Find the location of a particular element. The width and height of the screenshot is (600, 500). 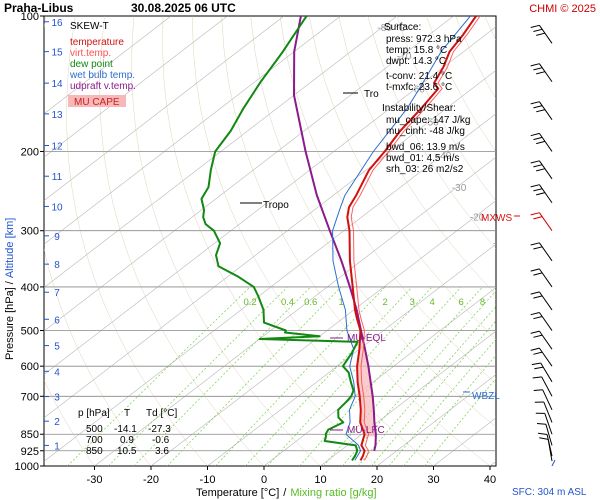

temp-tick-label: -30 is located at coordinates (95, 480).